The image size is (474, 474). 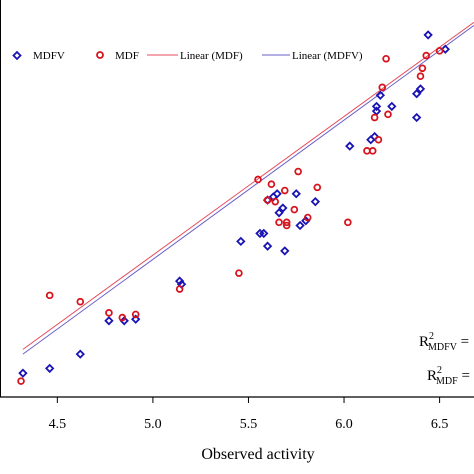 I want to click on legend-marker-mdf, so click(x=100, y=55).